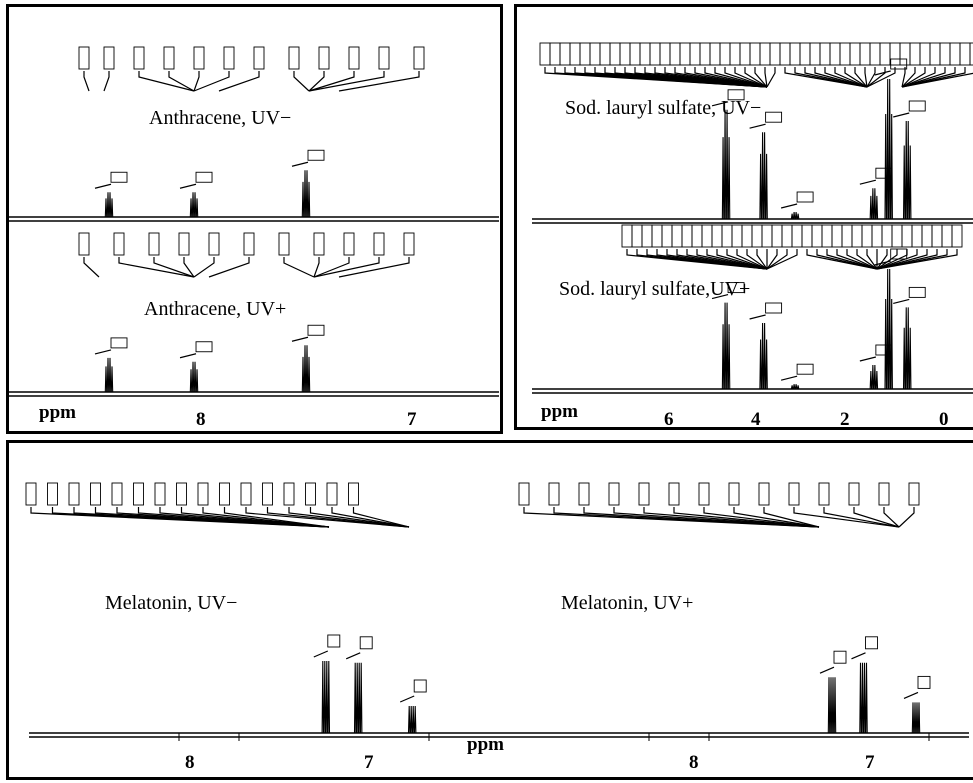  Describe the element at coordinates (220, 118) in the screenshot. I see `anthracene-uv-minus-label: Anthracene, UV−` at that location.